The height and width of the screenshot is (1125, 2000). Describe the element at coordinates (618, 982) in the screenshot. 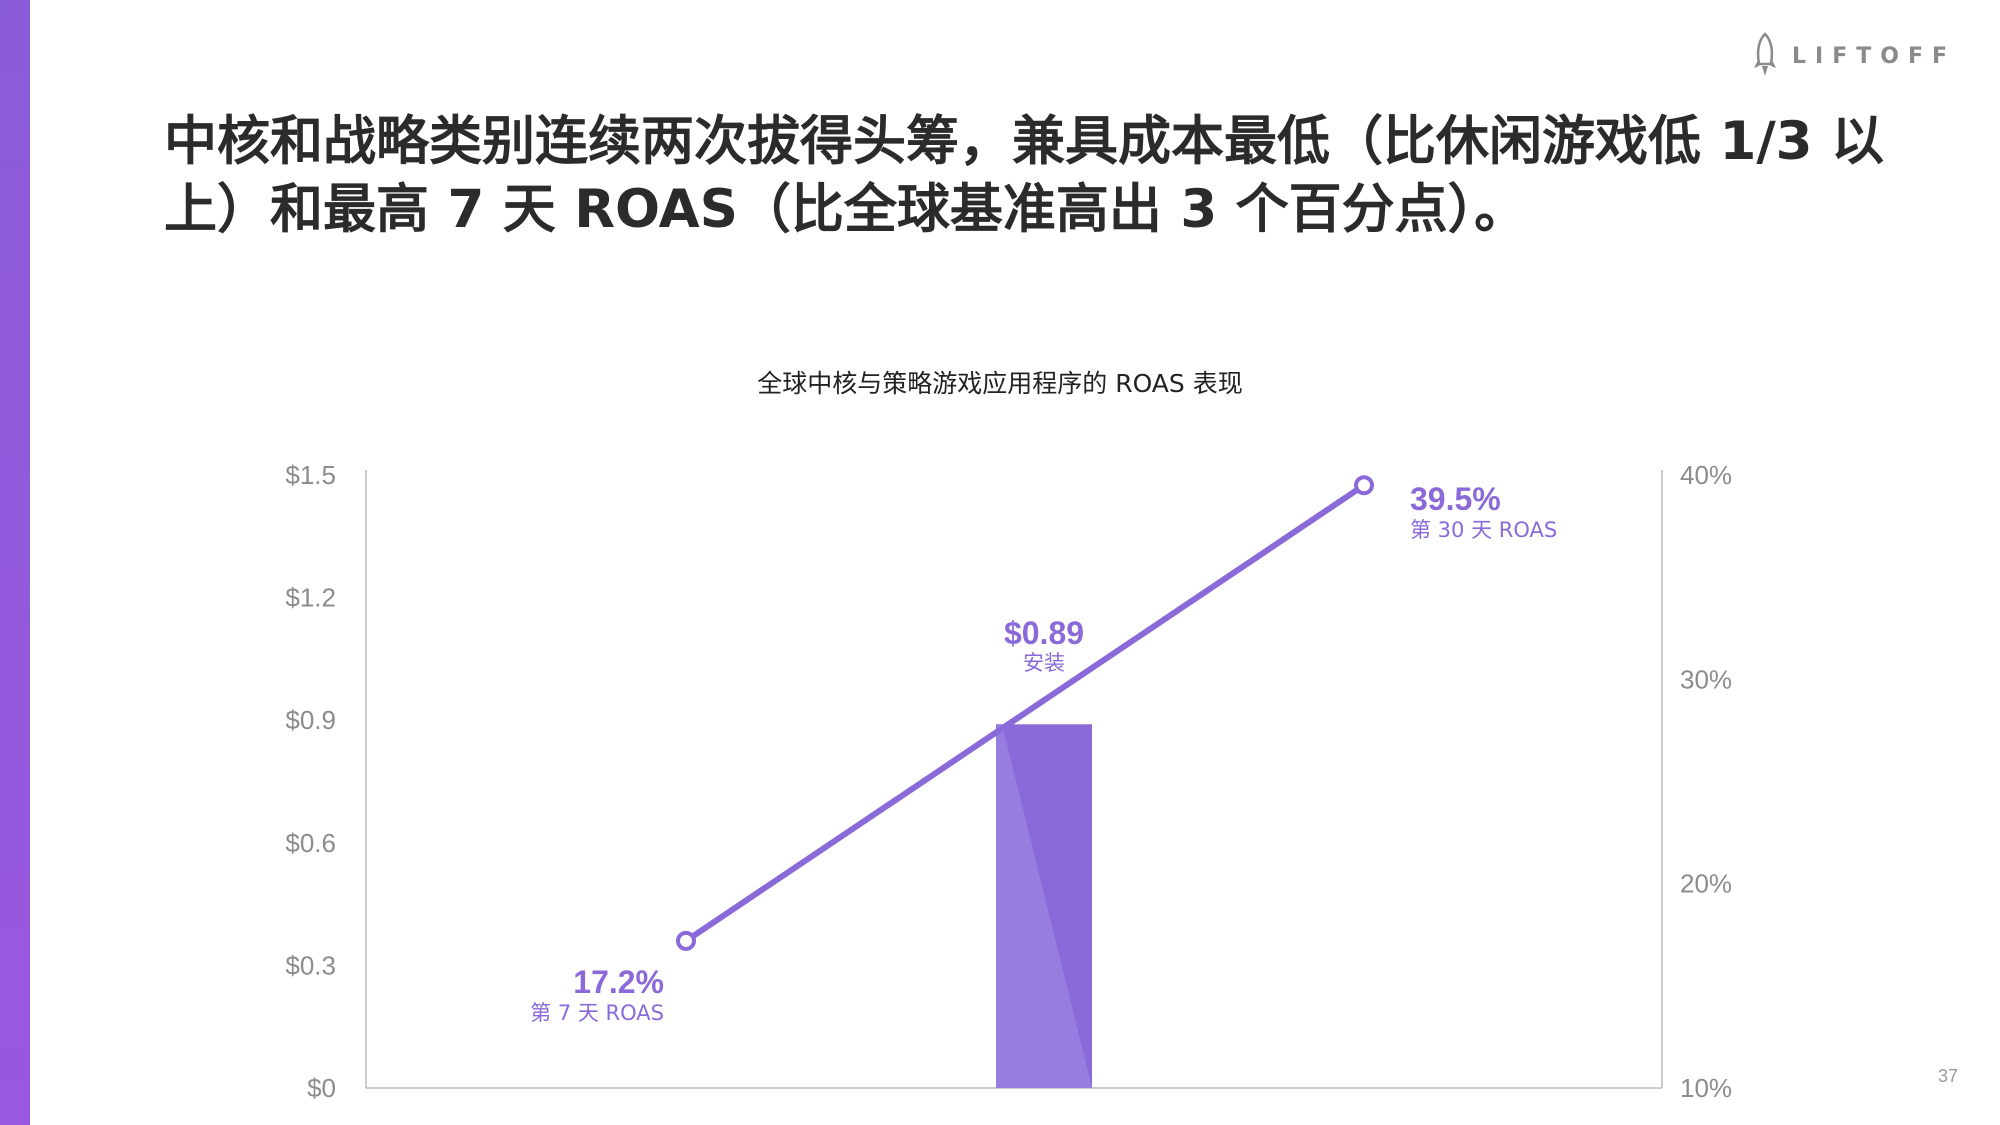

I see `point-value-label: 17.2%` at that location.